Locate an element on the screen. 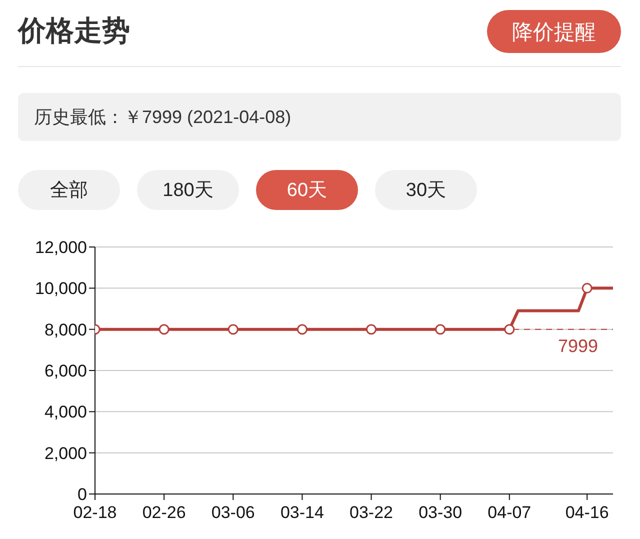 This screenshot has height=539, width=640. y-tick-label: 10,000 is located at coordinates (61, 288).